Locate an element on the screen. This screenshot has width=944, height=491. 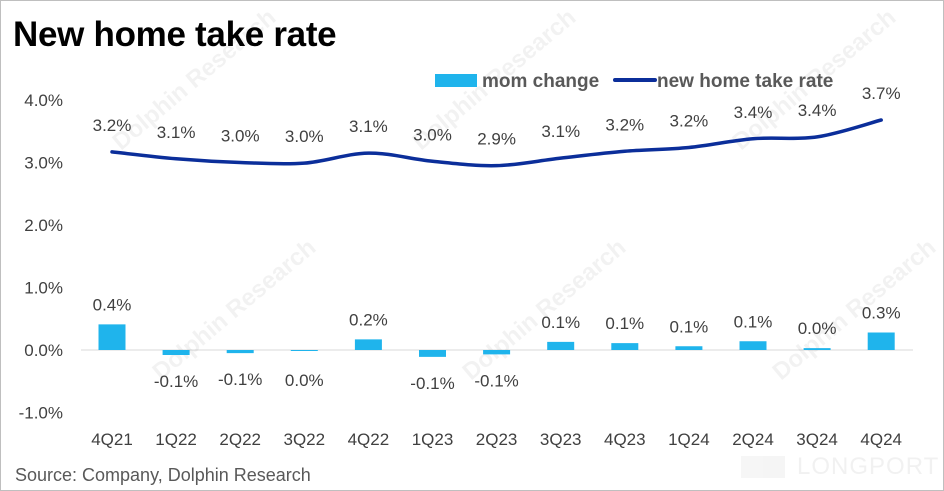
y-tick-label: 2.0% is located at coordinates (43, 225).